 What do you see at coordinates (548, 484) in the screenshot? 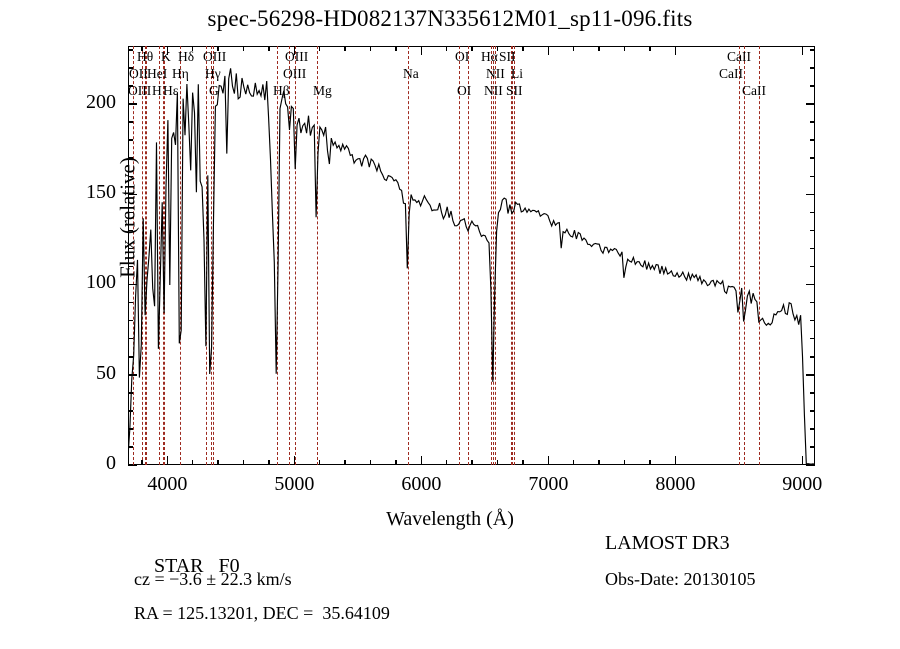
I see `x-tick-label: 7000` at bounding box center [548, 484].